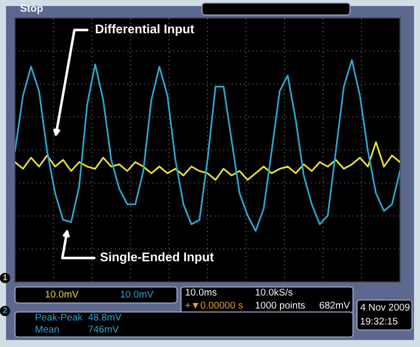  I want to click on text: 10.0ms, so click(201, 292).